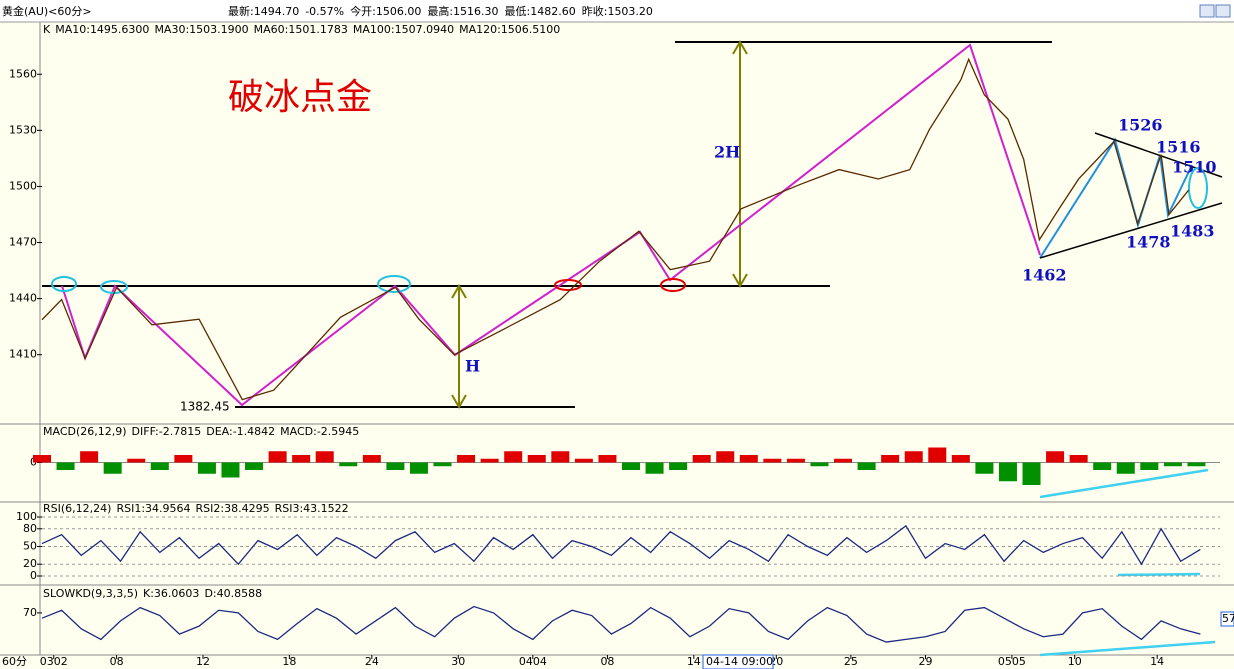  I want to click on quote-item: 今开:1506.00, so click(385, 11).